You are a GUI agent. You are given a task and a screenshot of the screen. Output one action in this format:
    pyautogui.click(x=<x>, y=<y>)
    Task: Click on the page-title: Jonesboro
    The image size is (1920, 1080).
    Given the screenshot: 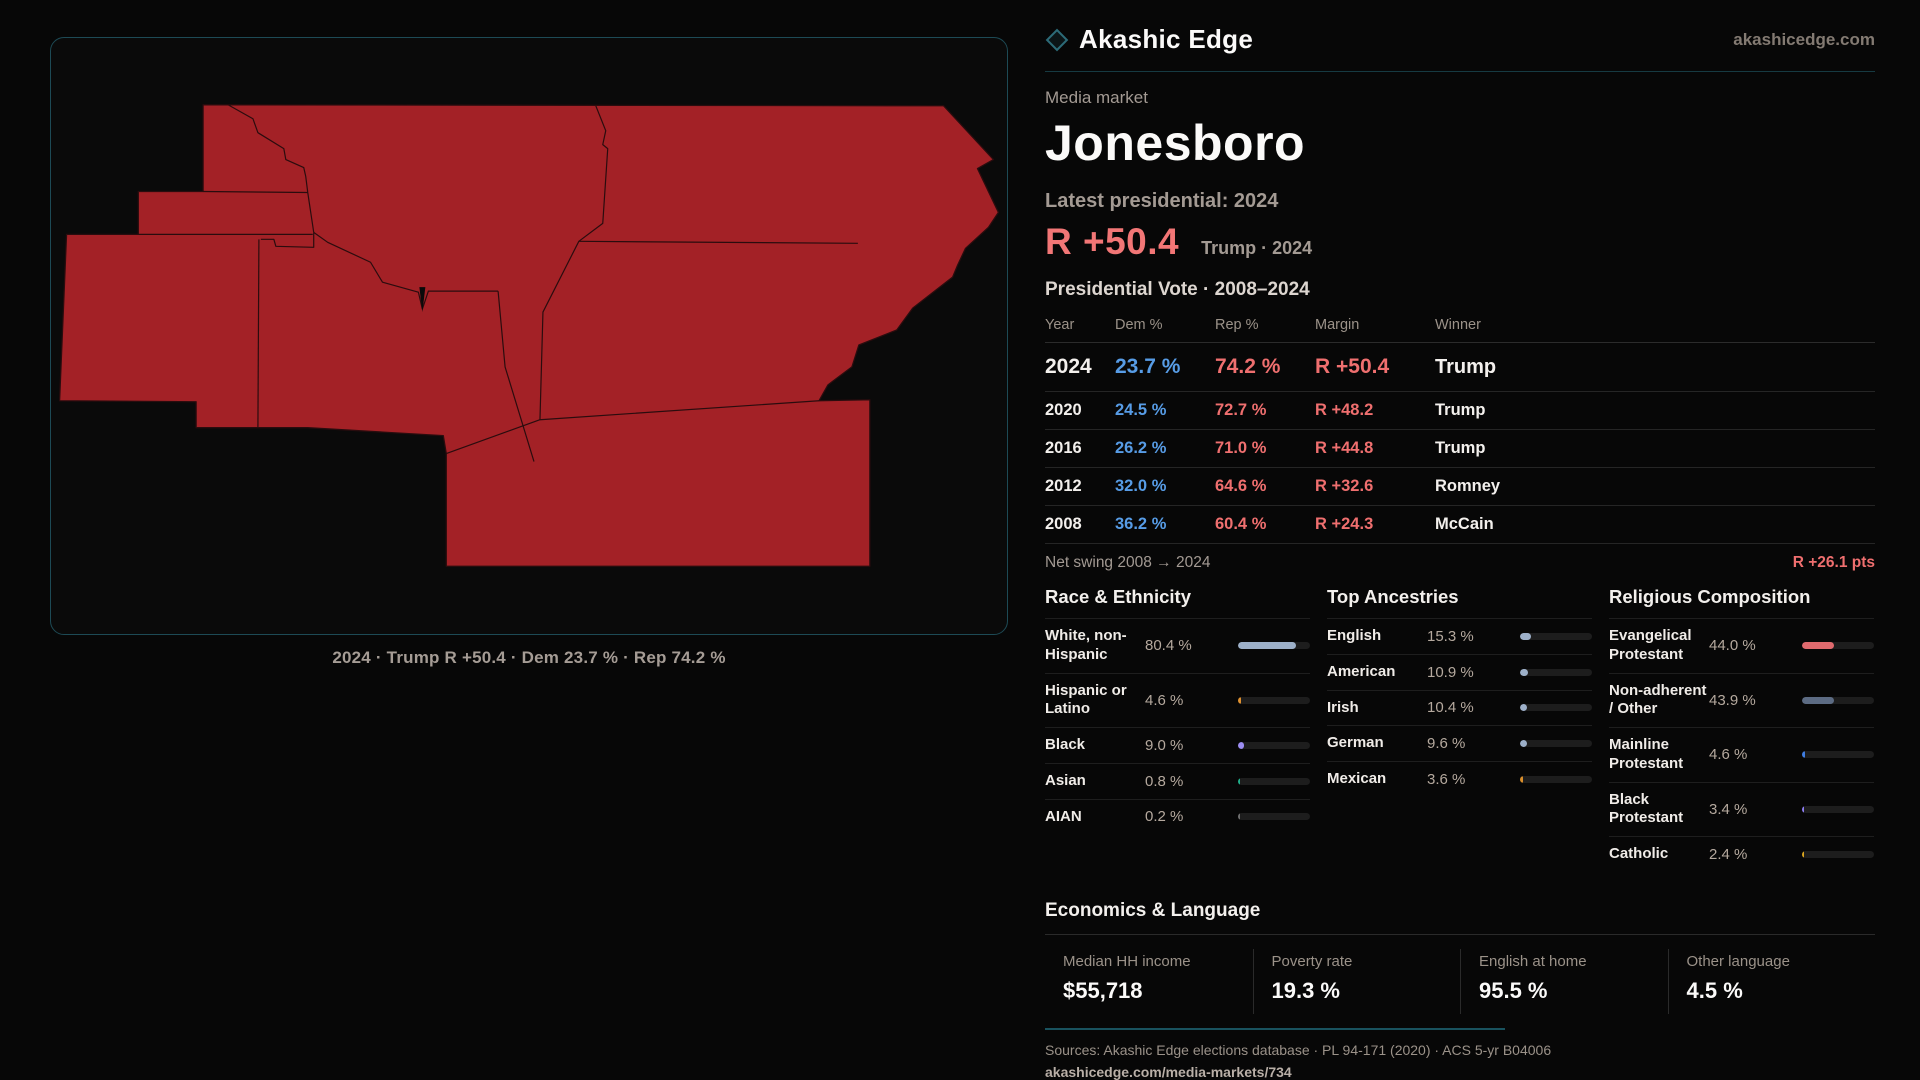 What is the action you would take?
    pyautogui.click(x=1175, y=143)
    